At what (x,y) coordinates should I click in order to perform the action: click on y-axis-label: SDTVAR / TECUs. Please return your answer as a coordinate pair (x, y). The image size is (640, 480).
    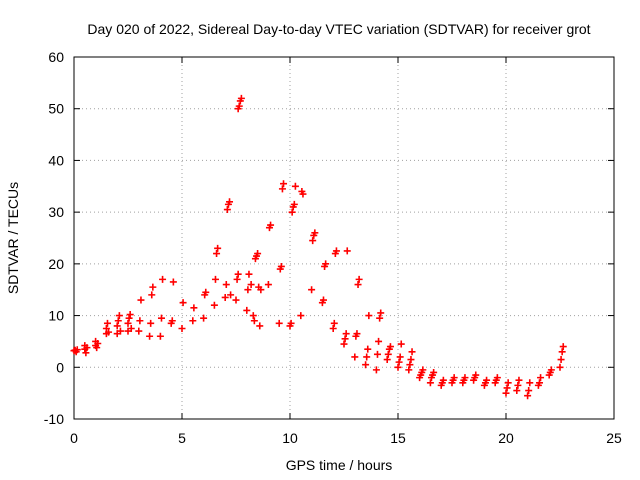
    Looking at the image, I should click on (13, 238).